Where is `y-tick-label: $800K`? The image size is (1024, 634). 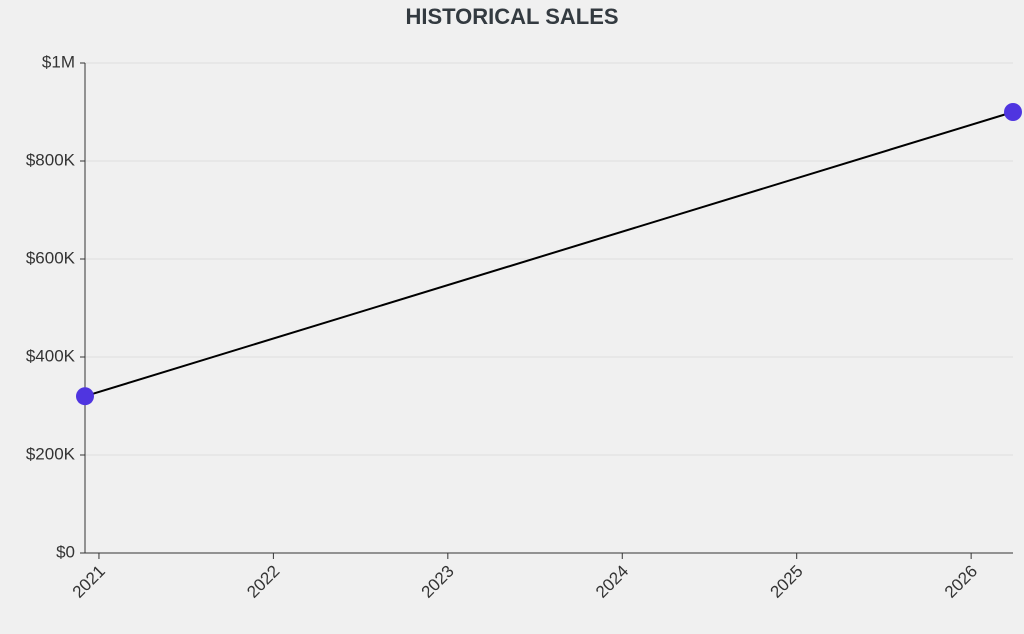 y-tick-label: $800K is located at coordinates (51, 159).